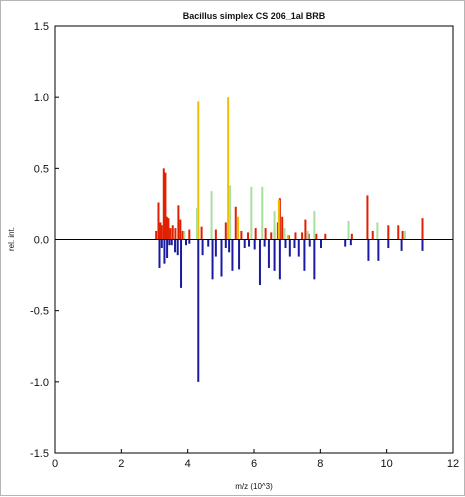 This screenshot has width=465, height=497. What do you see at coordinates (188, 464) in the screenshot?
I see `x-tick-label-2: 4` at bounding box center [188, 464].